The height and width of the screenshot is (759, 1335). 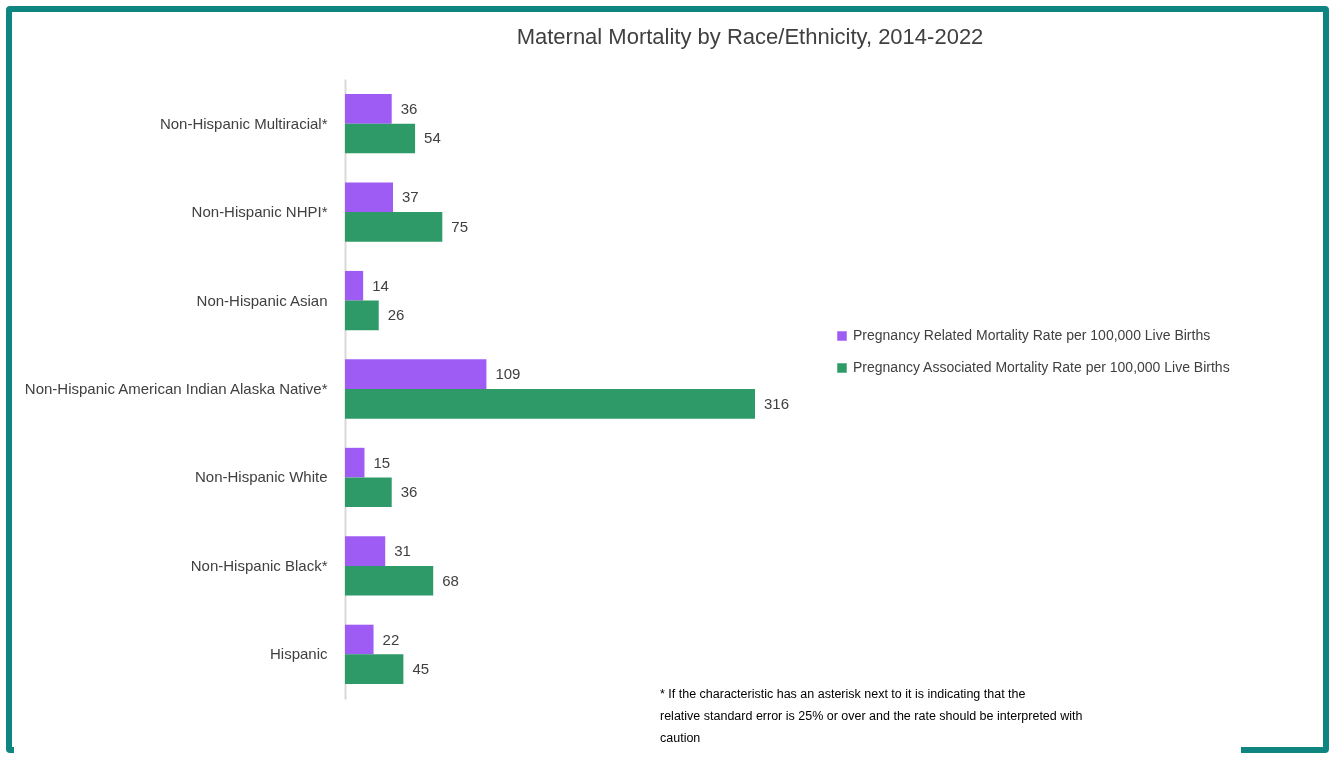 I want to click on data-label: 14, so click(x=380, y=285).